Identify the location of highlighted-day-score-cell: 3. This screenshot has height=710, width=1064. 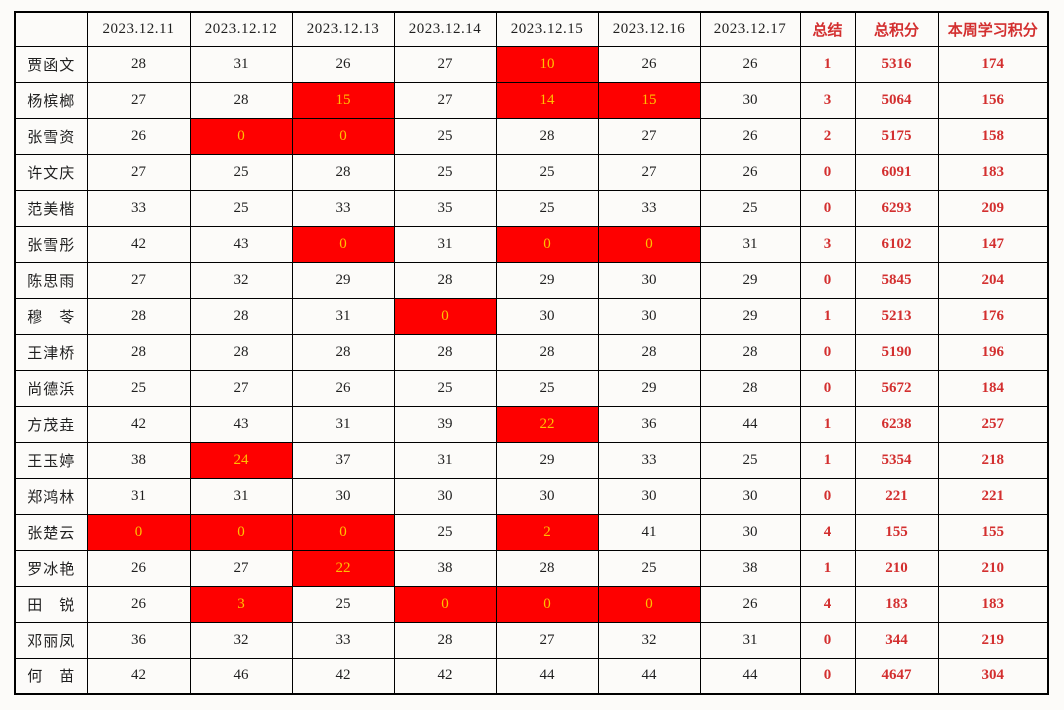
(241, 604).